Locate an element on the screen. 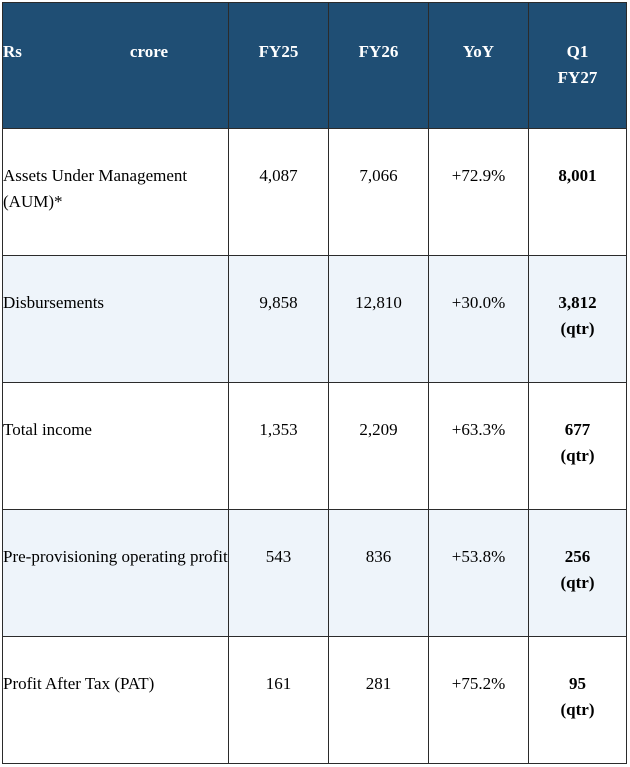  unit-label-crore: crore is located at coordinates (148, 51).